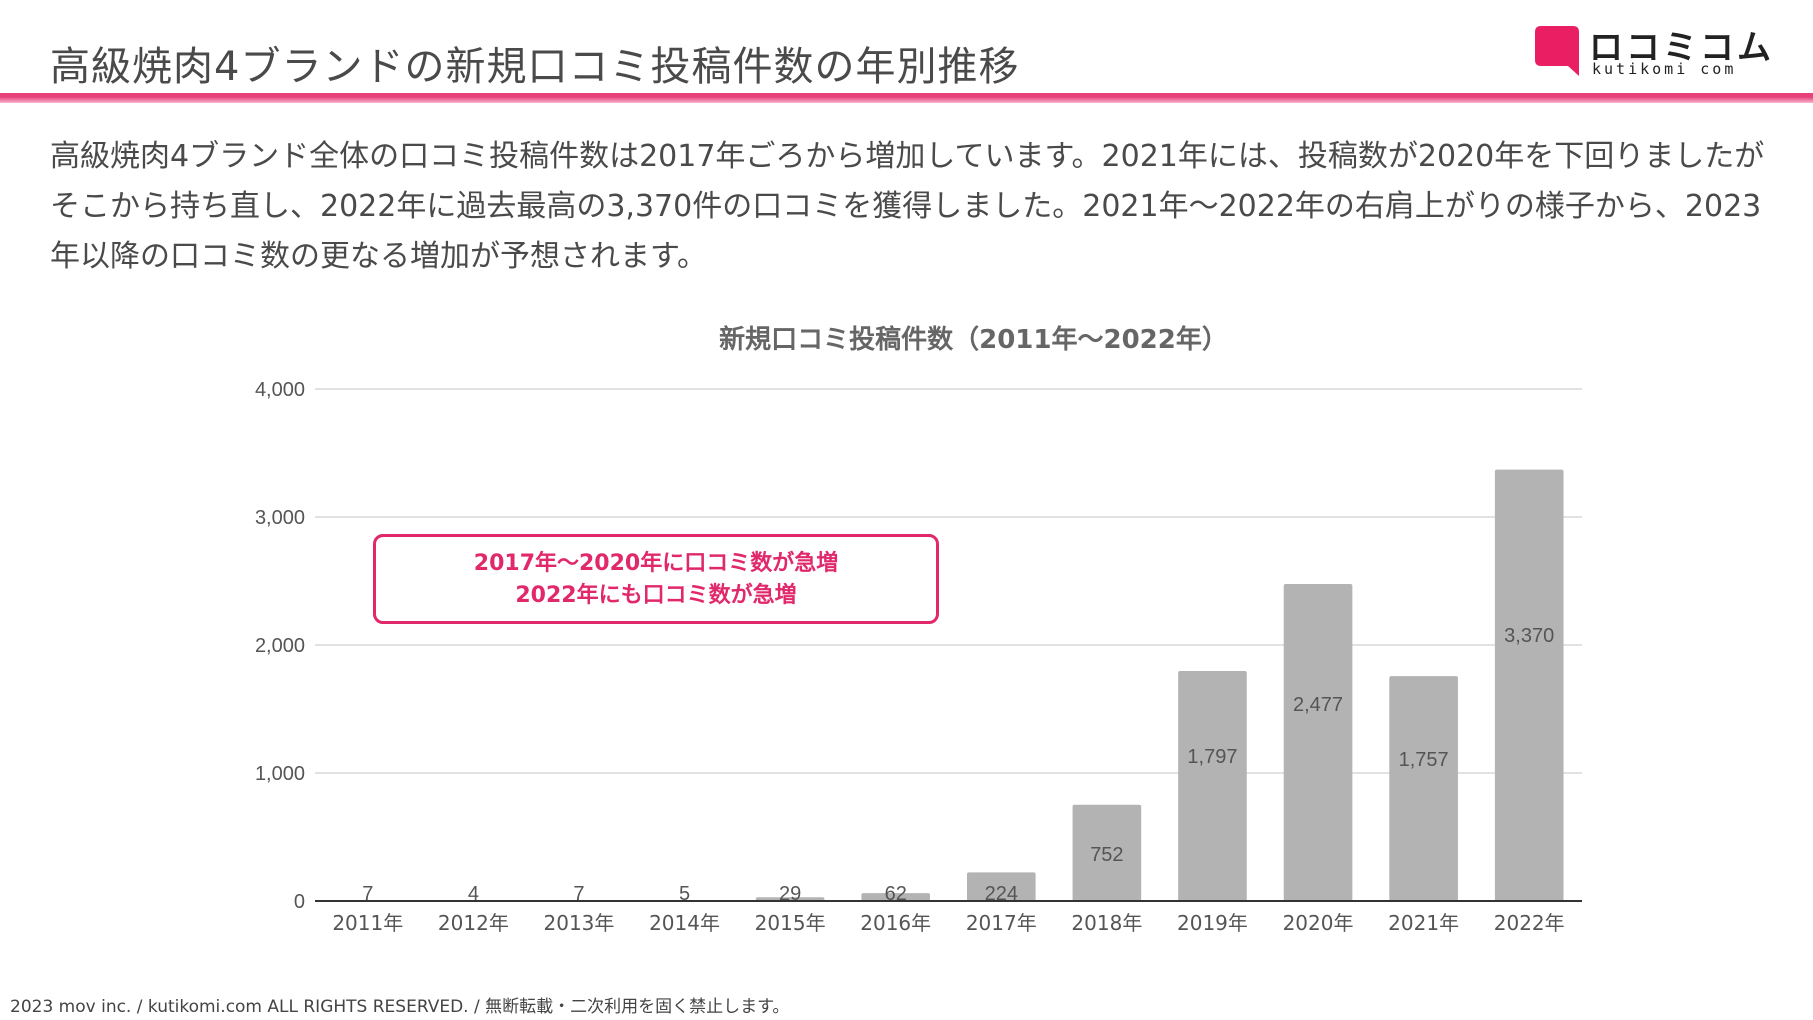 The image size is (1813, 1020). I want to click on x-tick-label: 2021年, so click(1423, 923).